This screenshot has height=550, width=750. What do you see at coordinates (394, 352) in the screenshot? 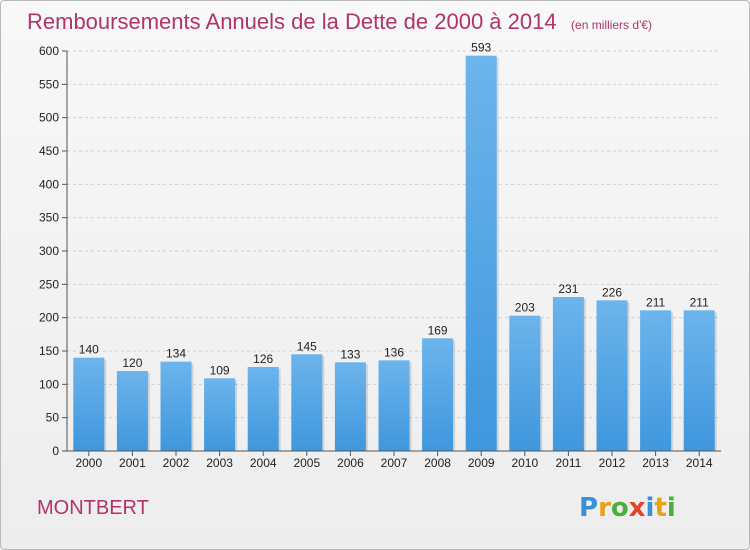
I see `bar-value-label: 136` at bounding box center [394, 352].